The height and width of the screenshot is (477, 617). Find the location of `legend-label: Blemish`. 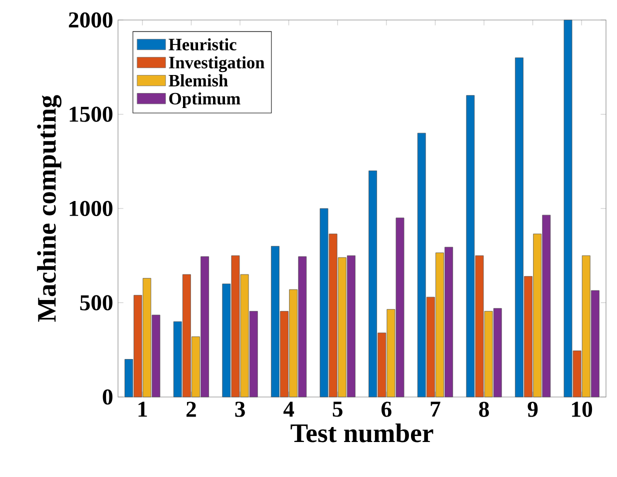

legend-label: Blemish is located at coordinates (198, 80).